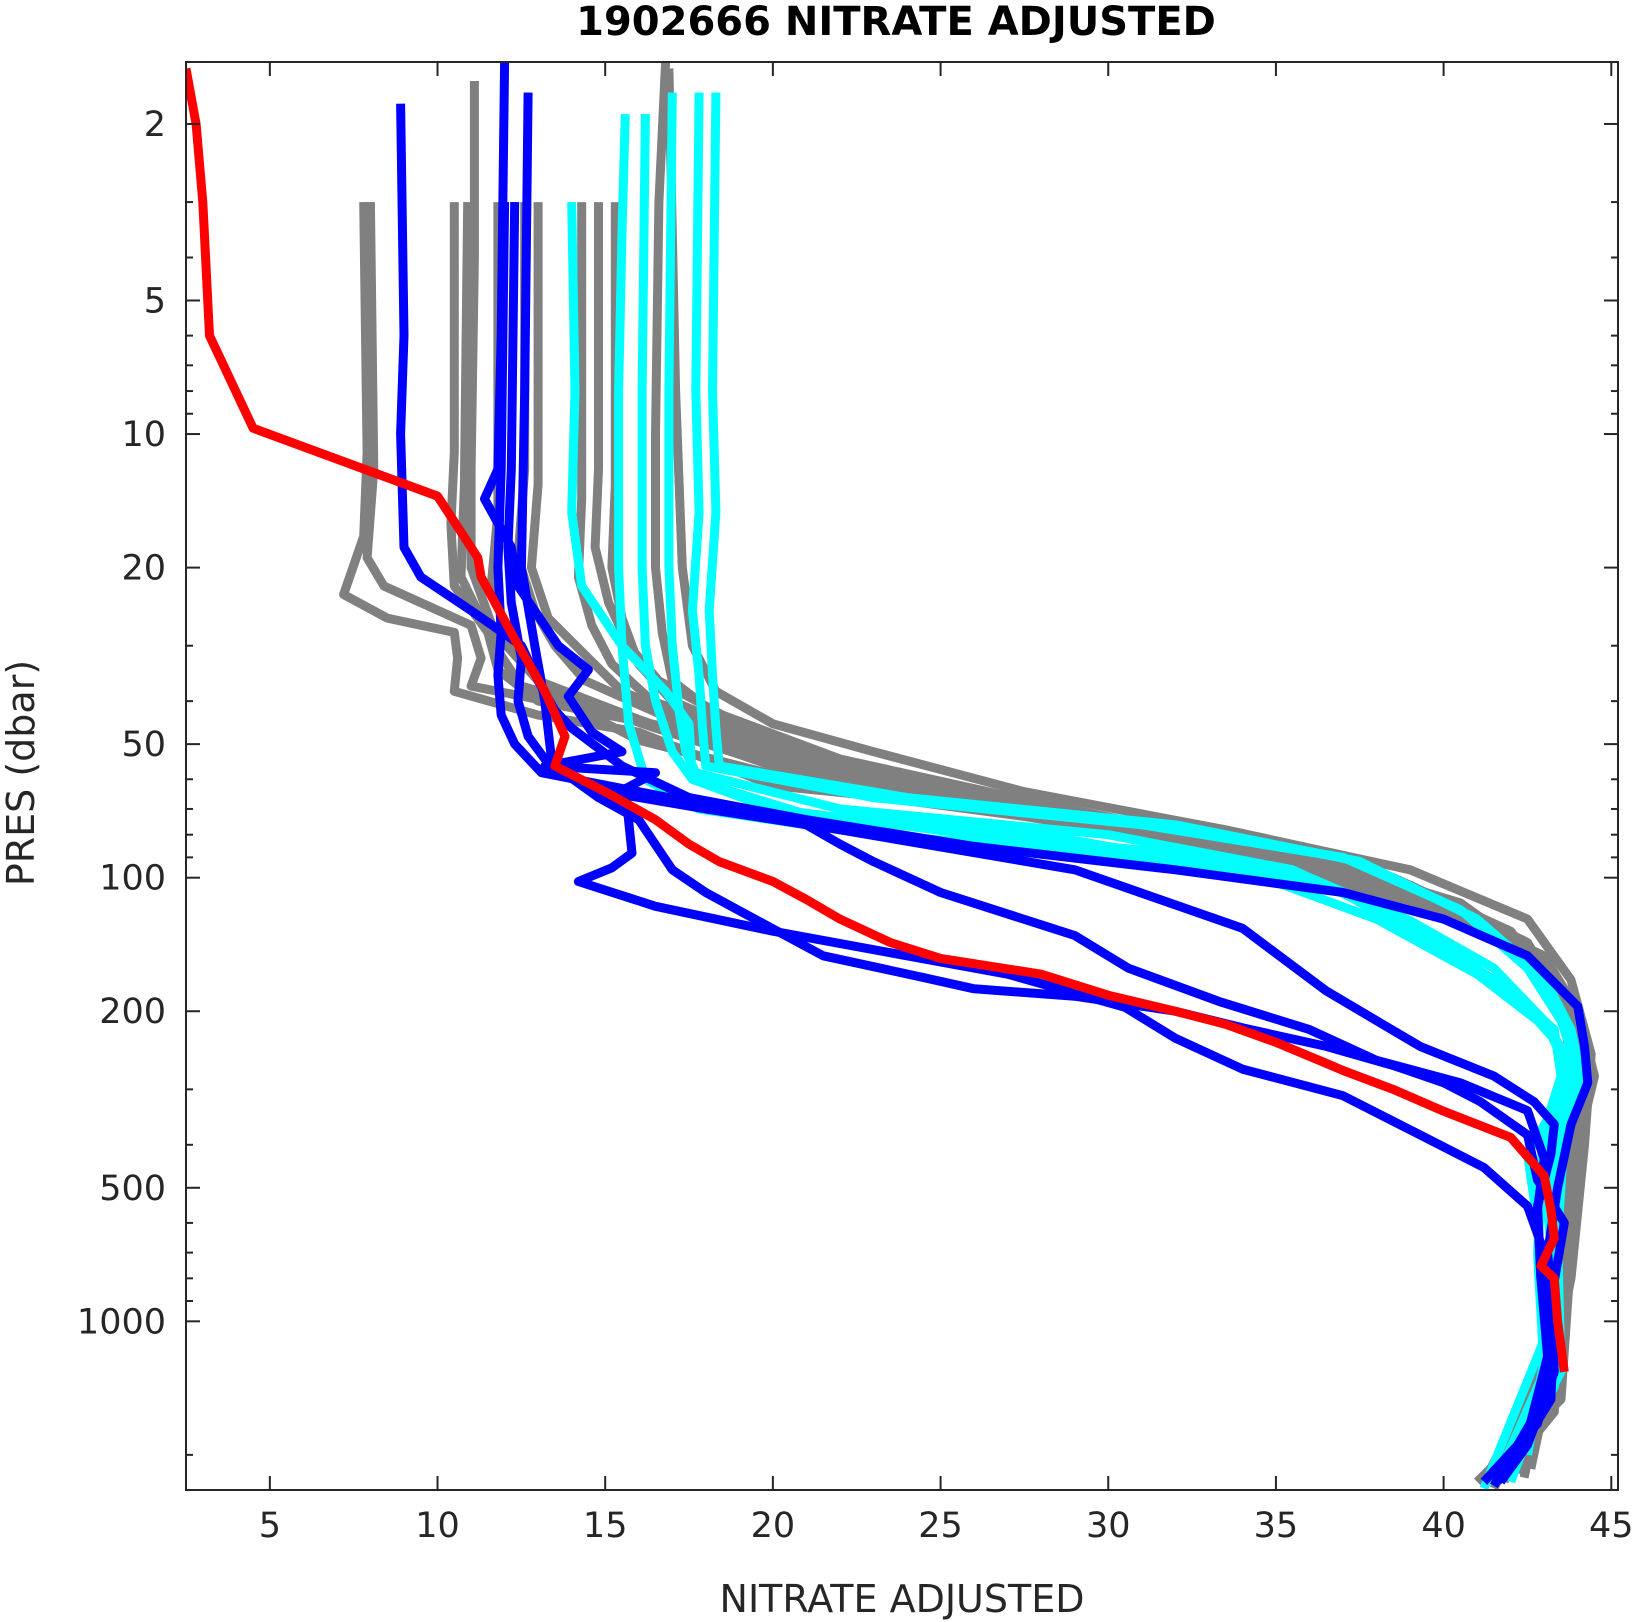  Describe the element at coordinates (1443, 1526) in the screenshot. I see `x-tick-label: 40` at that location.